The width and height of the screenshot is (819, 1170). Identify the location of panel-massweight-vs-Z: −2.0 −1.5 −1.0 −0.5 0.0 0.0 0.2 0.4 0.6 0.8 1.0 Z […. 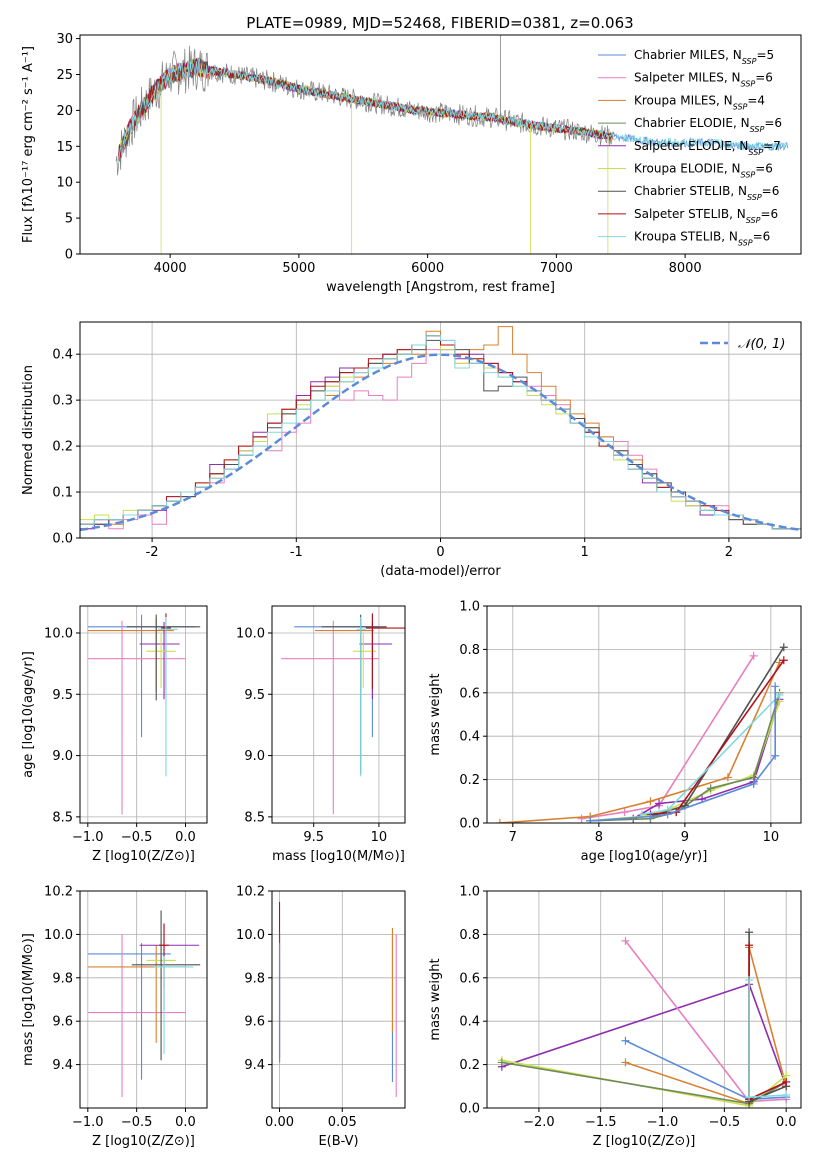
(615, 1017).